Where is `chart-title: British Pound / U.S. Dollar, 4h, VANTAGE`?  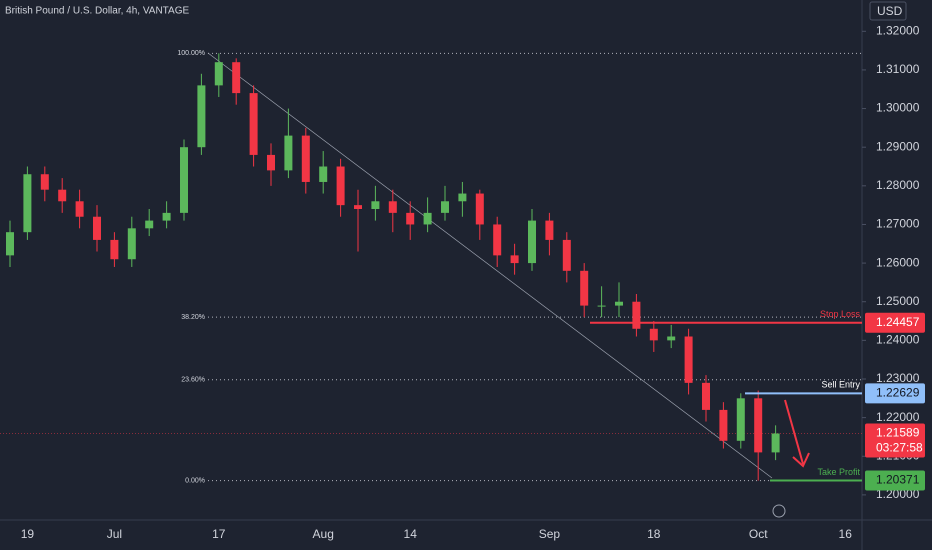
chart-title: British Pound / U.S. Dollar, 4h, VANTAGE is located at coordinates (97, 11).